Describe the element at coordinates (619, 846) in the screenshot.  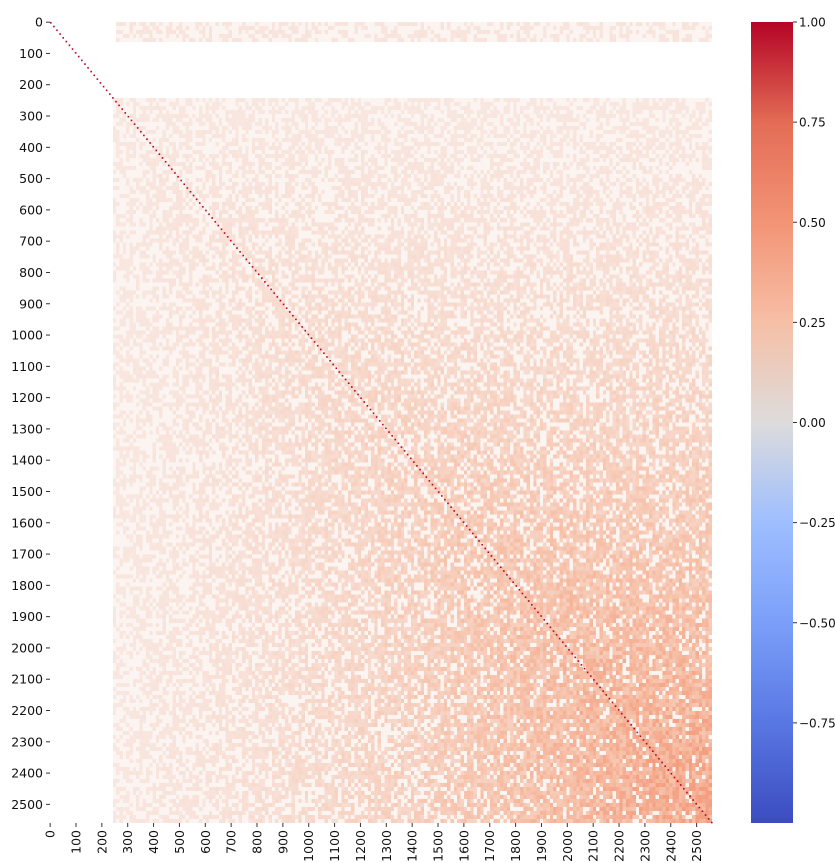
I see `x-tick-label: 2200` at that location.